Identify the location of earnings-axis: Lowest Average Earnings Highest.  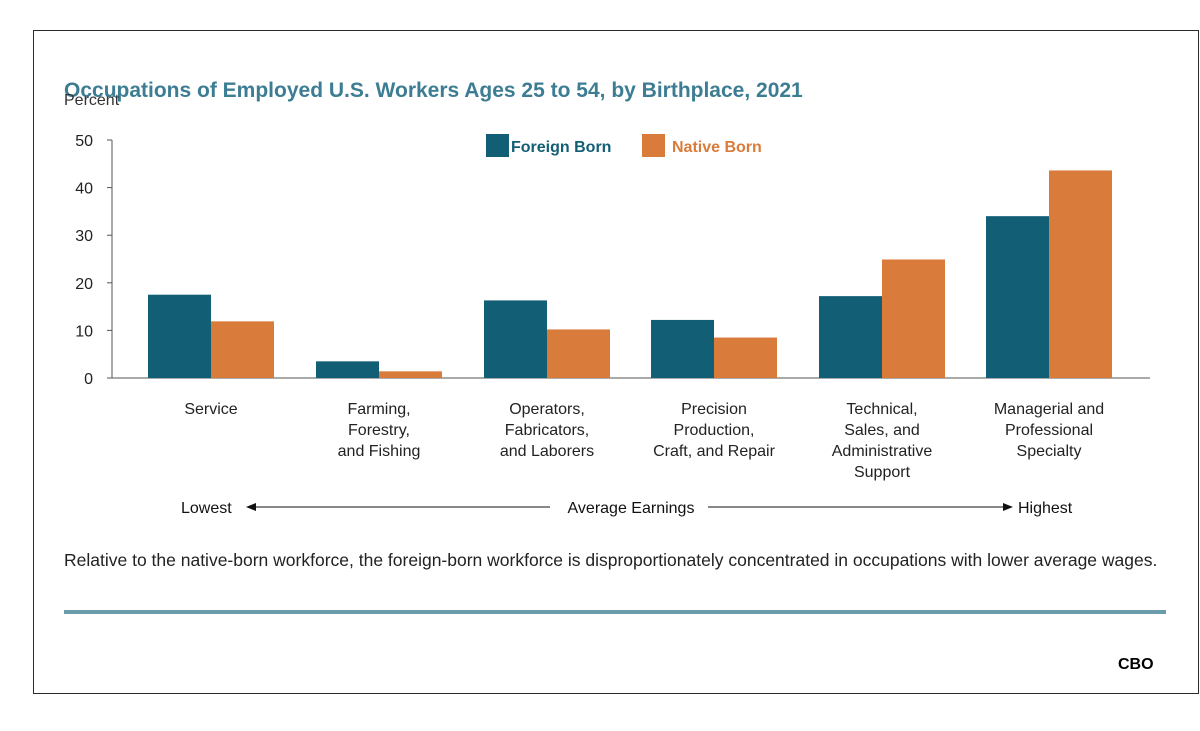
(627, 508).